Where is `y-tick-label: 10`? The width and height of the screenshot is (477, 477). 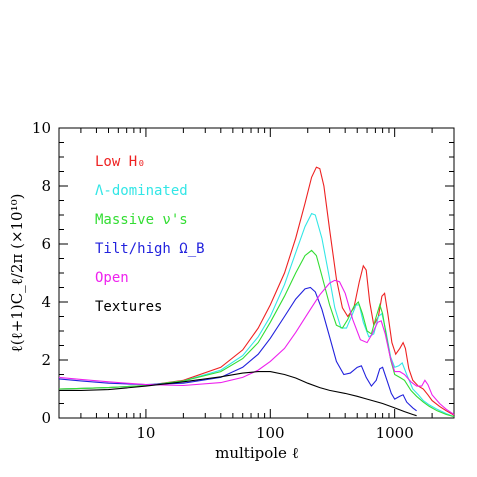
y-tick-label: 10 is located at coordinates (41, 128).